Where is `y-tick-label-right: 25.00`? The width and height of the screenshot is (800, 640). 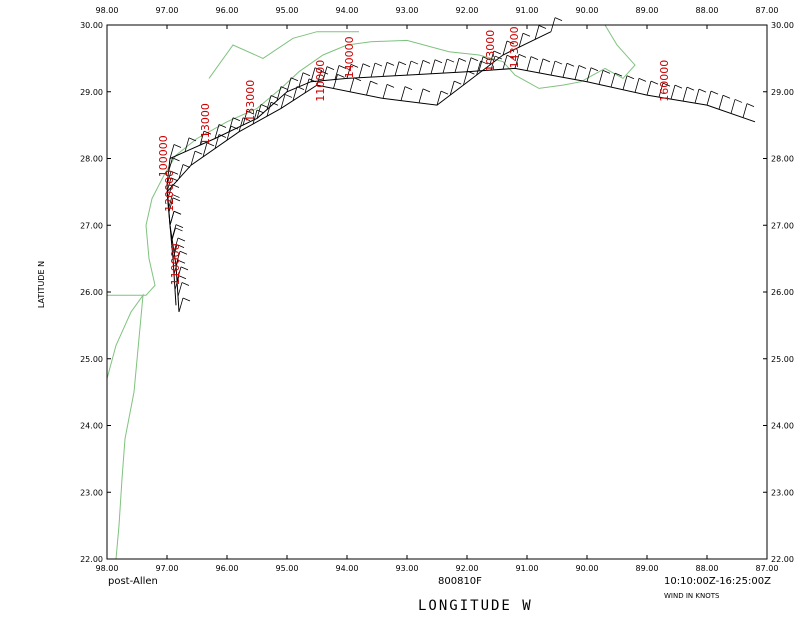
y-tick-label-right: 25.00 is located at coordinates (782, 359).